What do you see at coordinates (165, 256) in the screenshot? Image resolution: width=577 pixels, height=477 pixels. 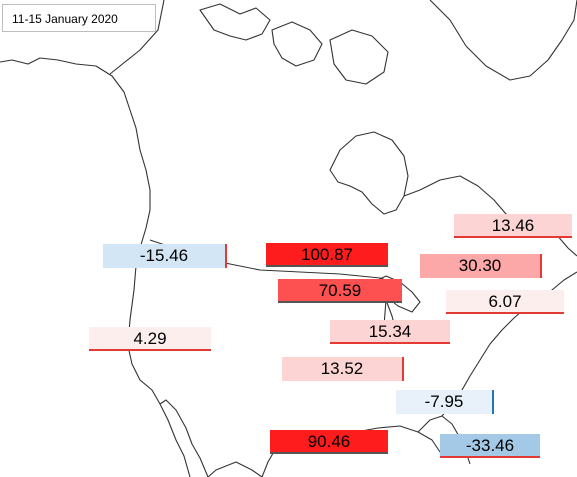 I see `value-box-v1: -15.46` at bounding box center [165, 256].